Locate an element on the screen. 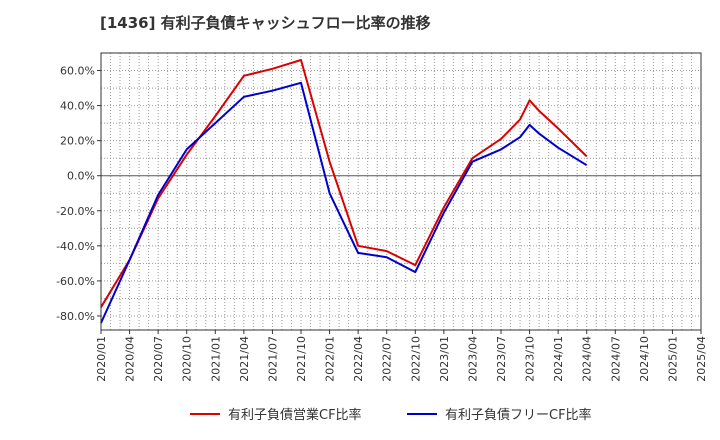 Image resolution: width=720 pixels, height=440 pixels. x-tick-label: 2023/07 is located at coordinates (501, 359).